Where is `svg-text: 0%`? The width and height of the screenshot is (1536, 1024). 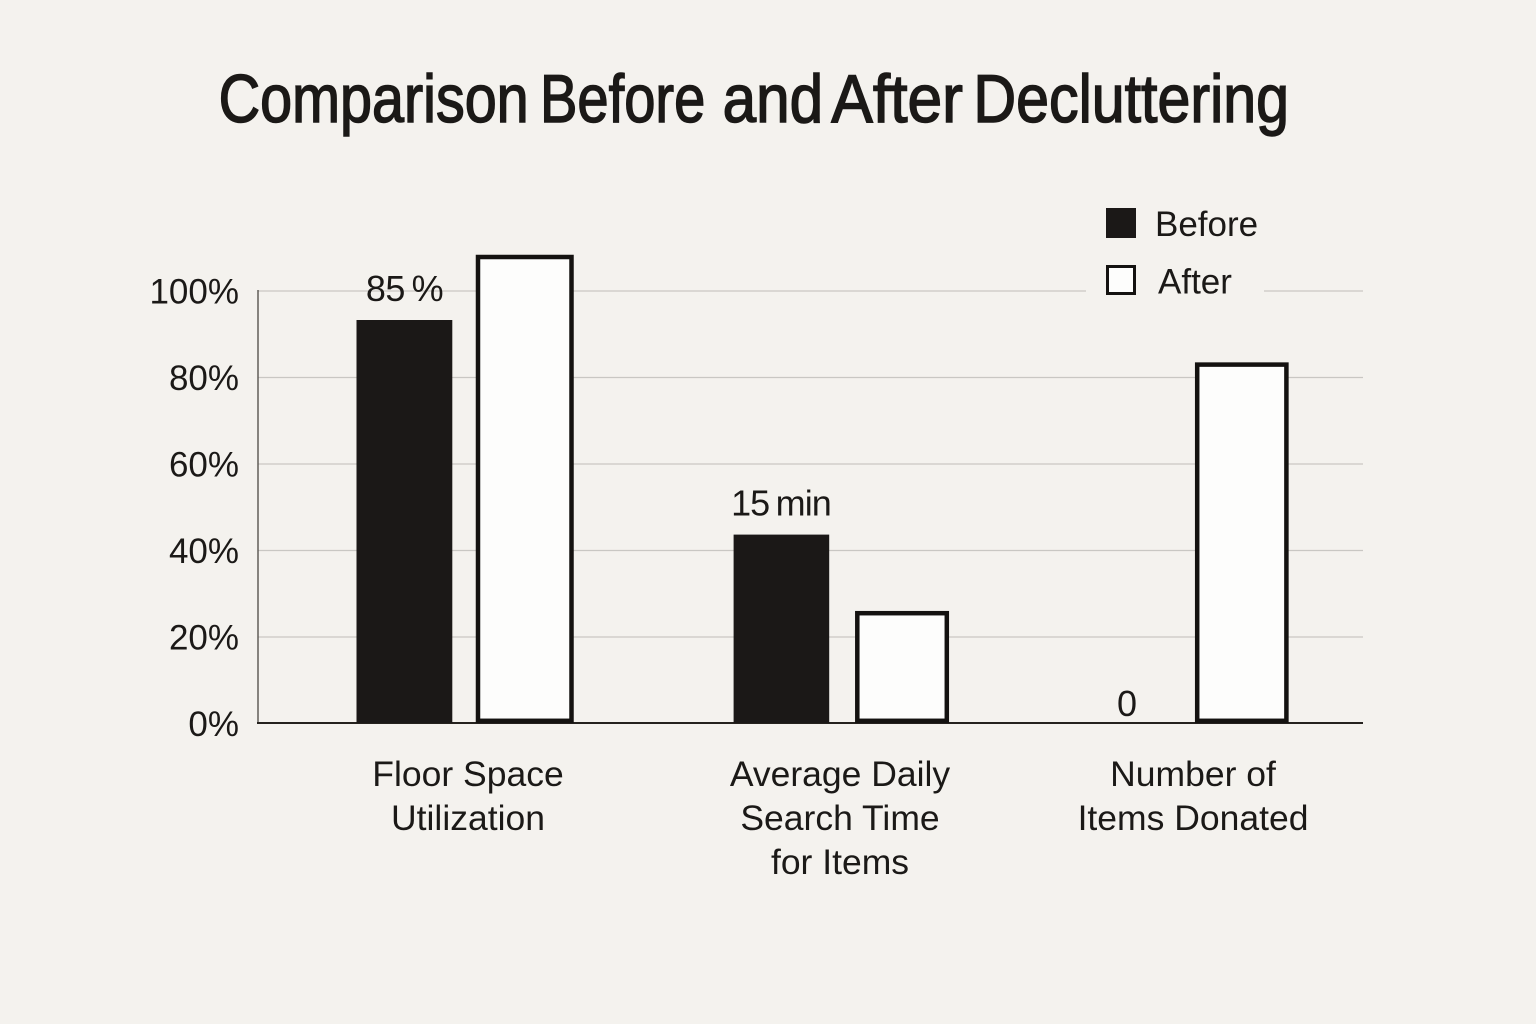
svg-text: 0% is located at coordinates (213, 724).